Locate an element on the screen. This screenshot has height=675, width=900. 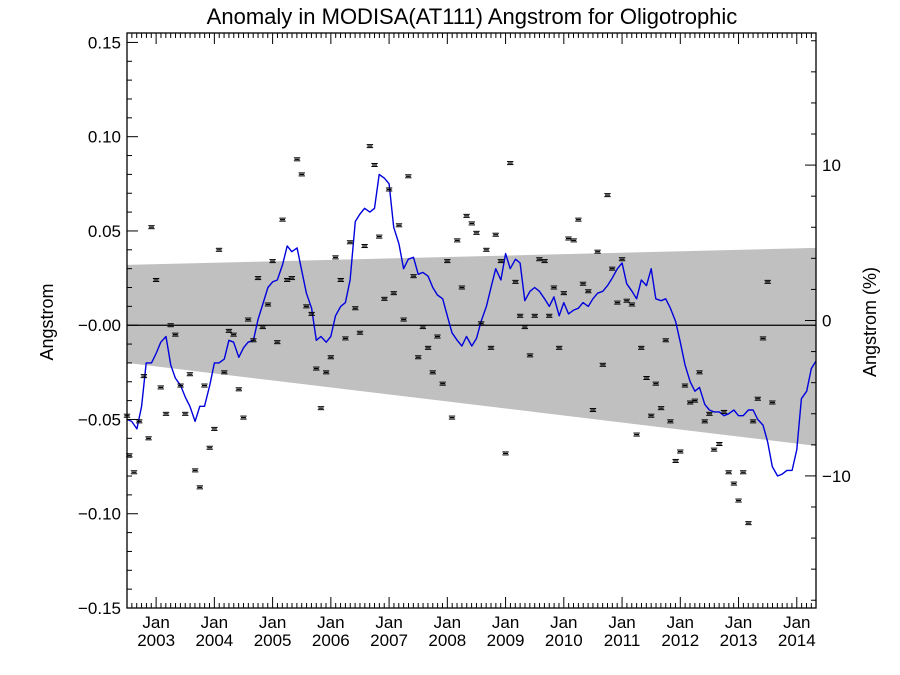
x-tick-year-label: 2013 is located at coordinates (739, 640).